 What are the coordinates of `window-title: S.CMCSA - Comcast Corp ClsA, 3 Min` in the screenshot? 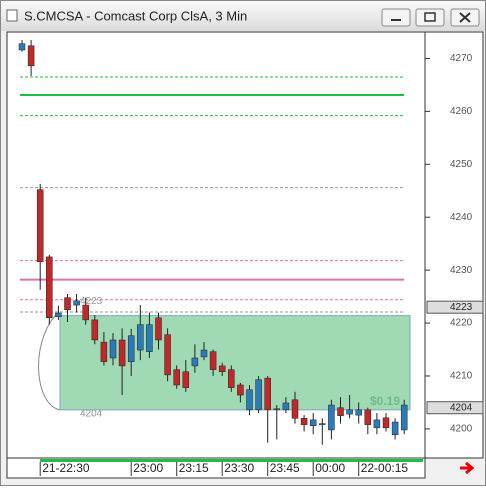 It's located at (135, 15).